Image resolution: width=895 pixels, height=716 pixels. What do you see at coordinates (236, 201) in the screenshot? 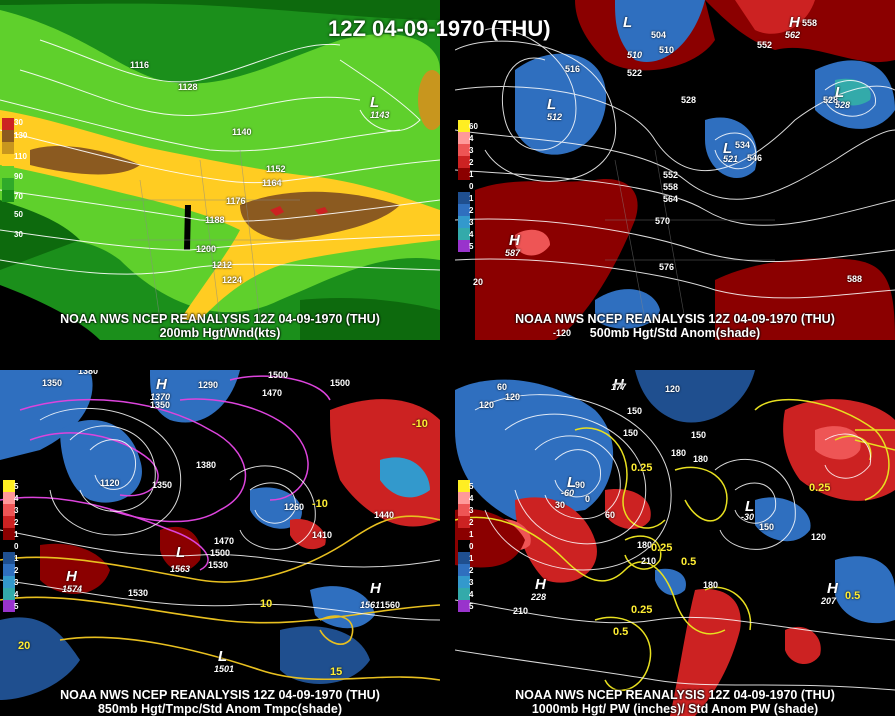
I see `contour-label: 1176` at bounding box center [236, 201].